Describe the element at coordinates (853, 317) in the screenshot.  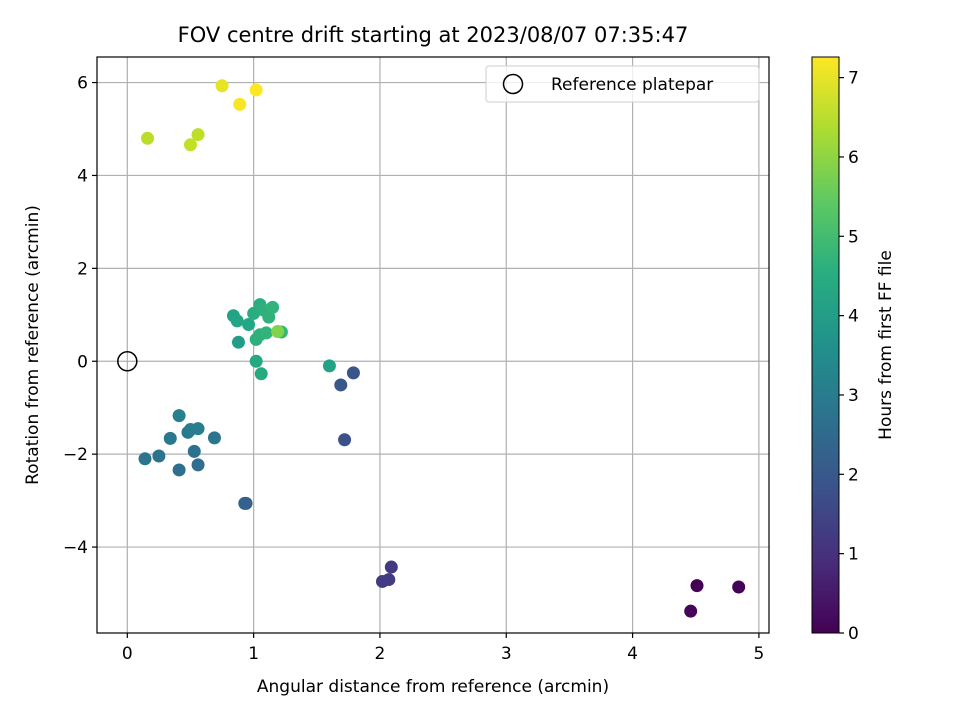
I see `colorbar-tick-label: 4` at that location.